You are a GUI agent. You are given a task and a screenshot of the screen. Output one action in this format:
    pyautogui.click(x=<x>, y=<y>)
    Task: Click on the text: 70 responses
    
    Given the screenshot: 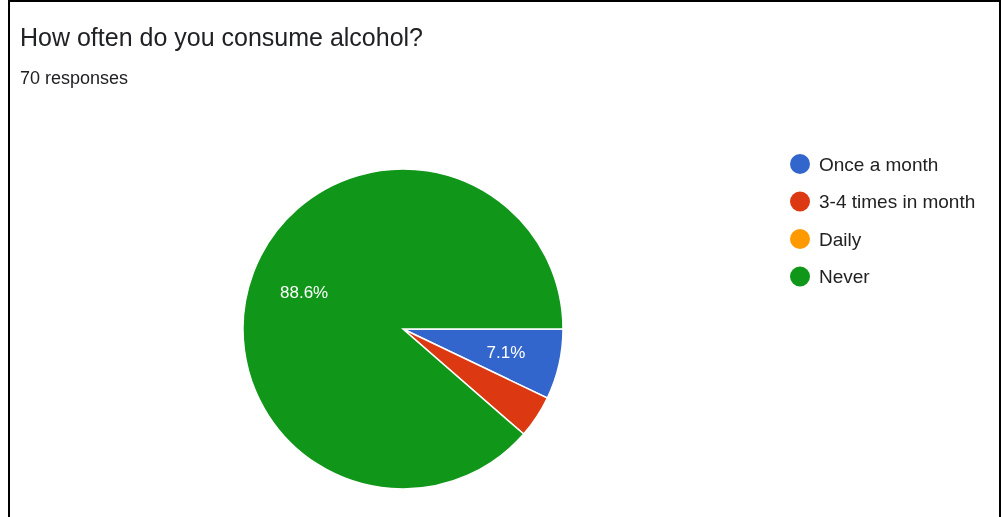 What is the action you would take?
    pyautogui.click(x=74, y=78)
    